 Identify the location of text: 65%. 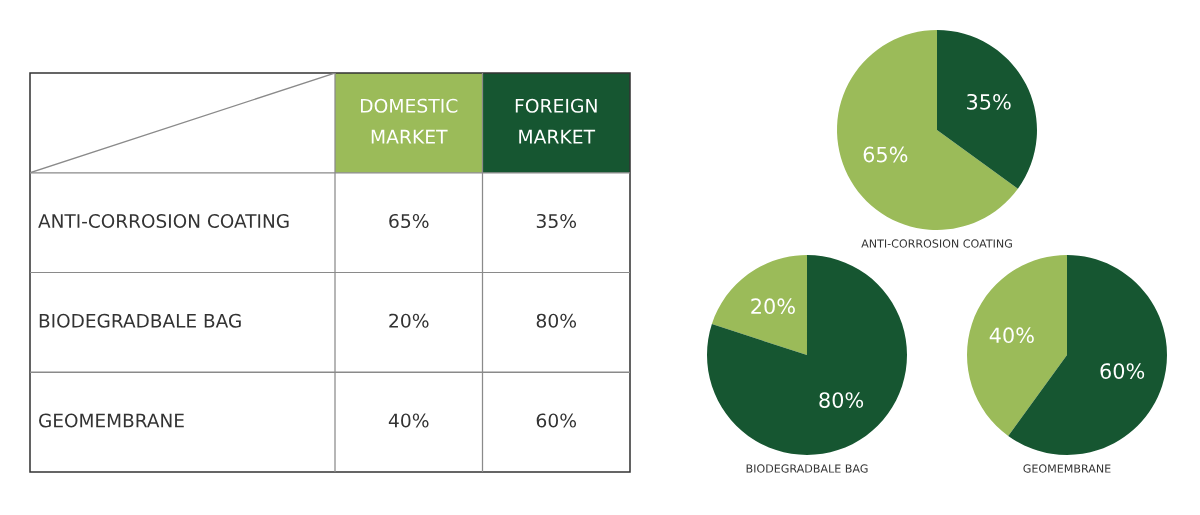
(409, 221).